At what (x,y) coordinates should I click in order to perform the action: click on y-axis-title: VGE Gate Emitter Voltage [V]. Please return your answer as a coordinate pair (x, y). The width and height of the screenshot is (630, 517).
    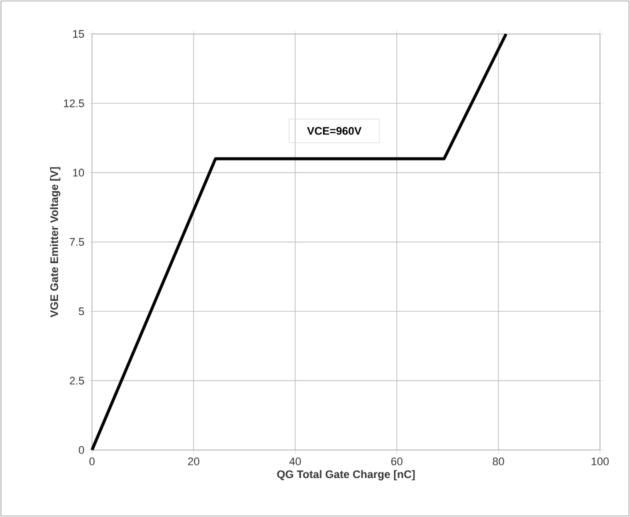
    Looking at the image, I should click on (55, 242).